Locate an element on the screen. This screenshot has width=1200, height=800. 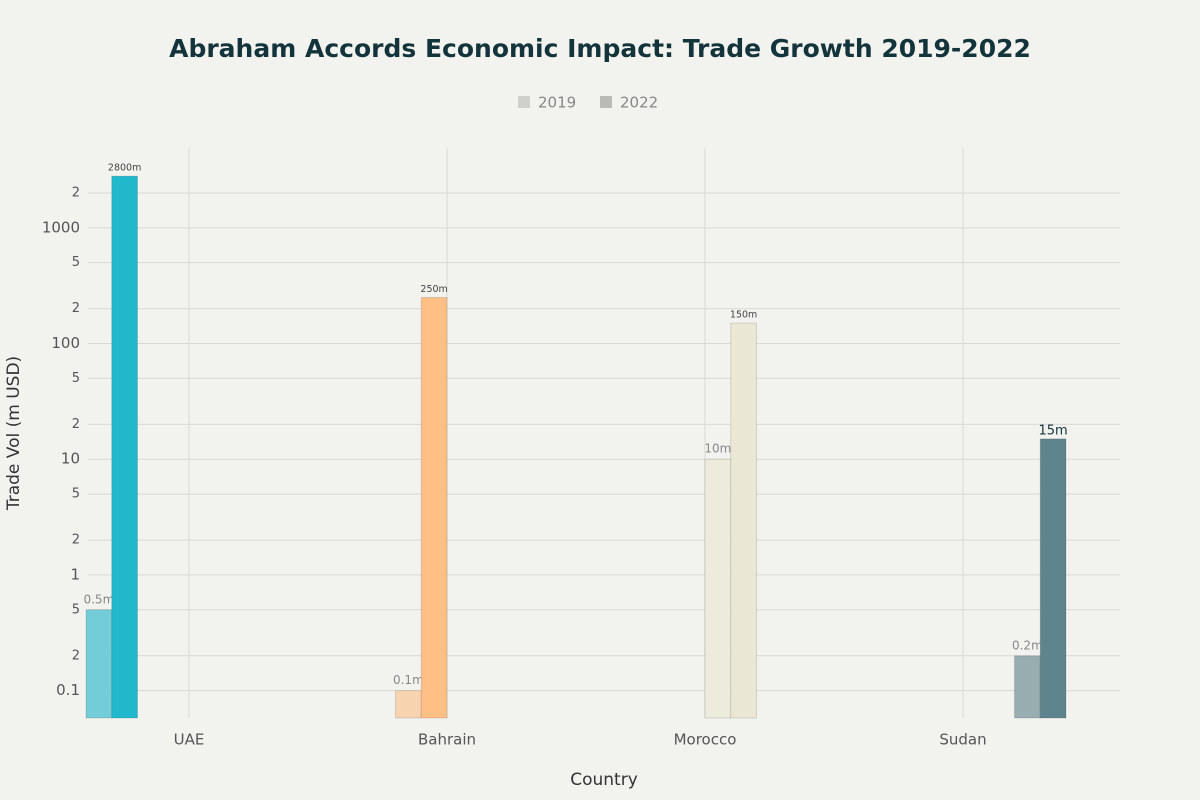
data-label: 250m is located at coordinates (433, 289).